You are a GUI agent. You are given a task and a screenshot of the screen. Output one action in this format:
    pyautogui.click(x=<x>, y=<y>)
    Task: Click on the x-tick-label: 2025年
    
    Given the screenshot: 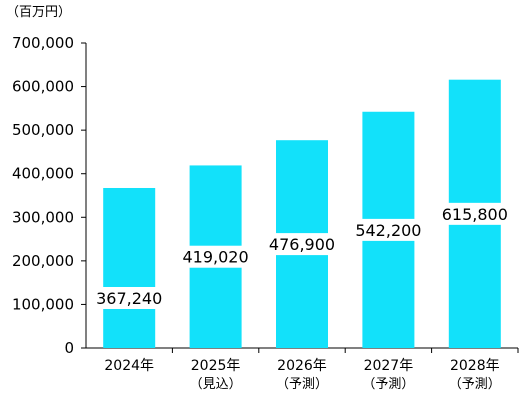 What is the action you would take?
    pyautogui.click(x=216, y=366)
    